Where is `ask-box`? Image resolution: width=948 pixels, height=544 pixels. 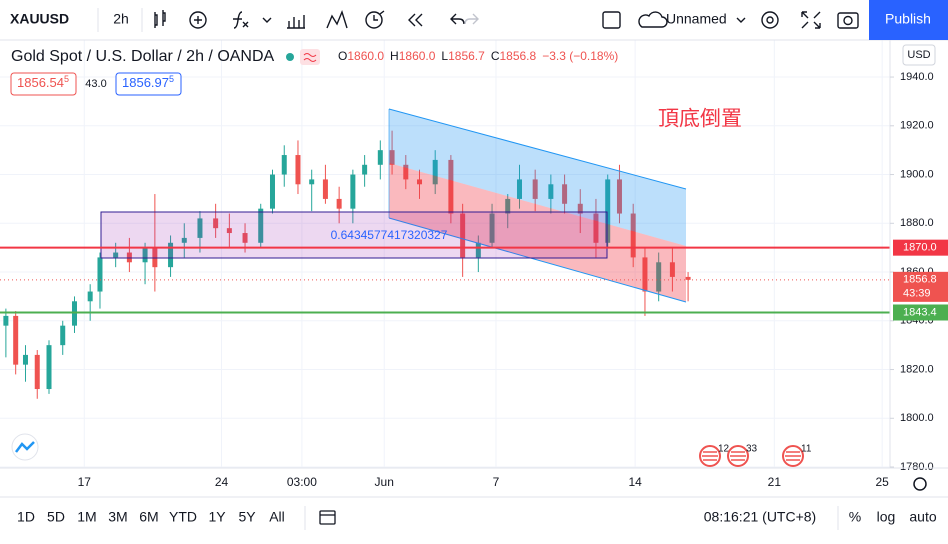 ask-box is located at coordinates (148, 84).